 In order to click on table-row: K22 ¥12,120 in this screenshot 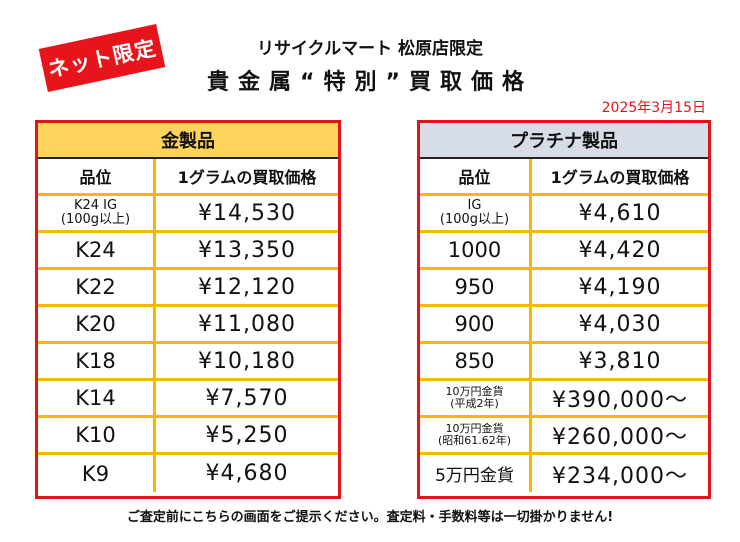, I will do `click(188, 288)`.